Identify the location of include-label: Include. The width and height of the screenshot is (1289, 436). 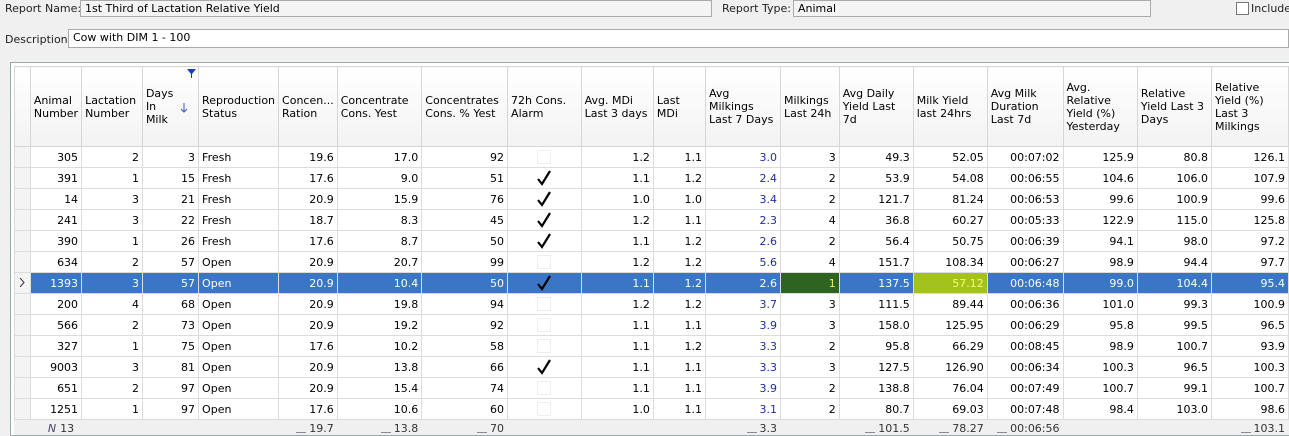
(1270, 8).